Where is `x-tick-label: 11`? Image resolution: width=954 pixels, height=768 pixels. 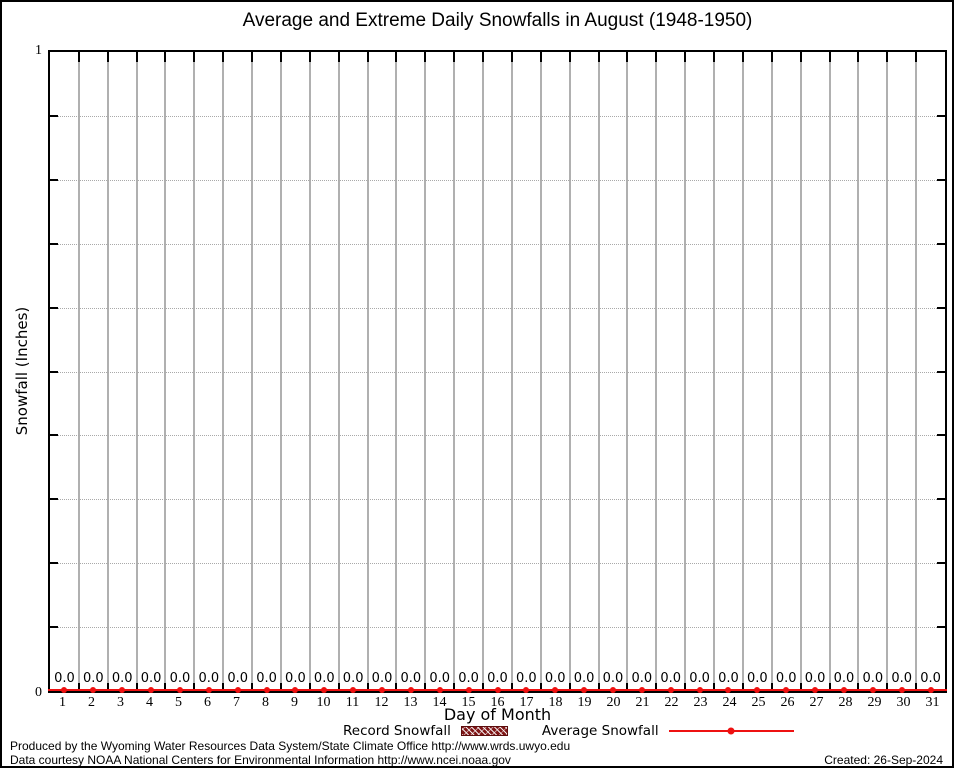
x-tick-label: 11 is located at coordinates (352, 702).